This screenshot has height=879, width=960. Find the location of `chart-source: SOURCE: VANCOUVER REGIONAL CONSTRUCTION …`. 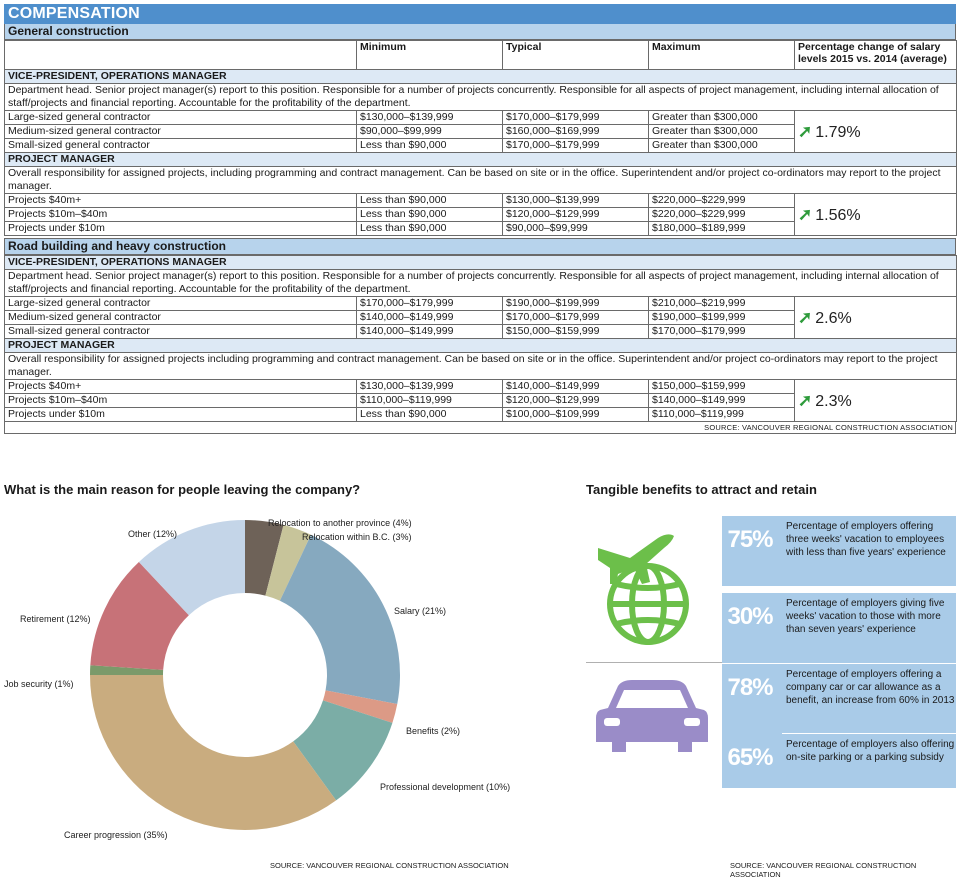

chart-source: SOURCE: VANCOUVER REGIONAL CONSTRUCTION … is located at coordinates (389, 865).